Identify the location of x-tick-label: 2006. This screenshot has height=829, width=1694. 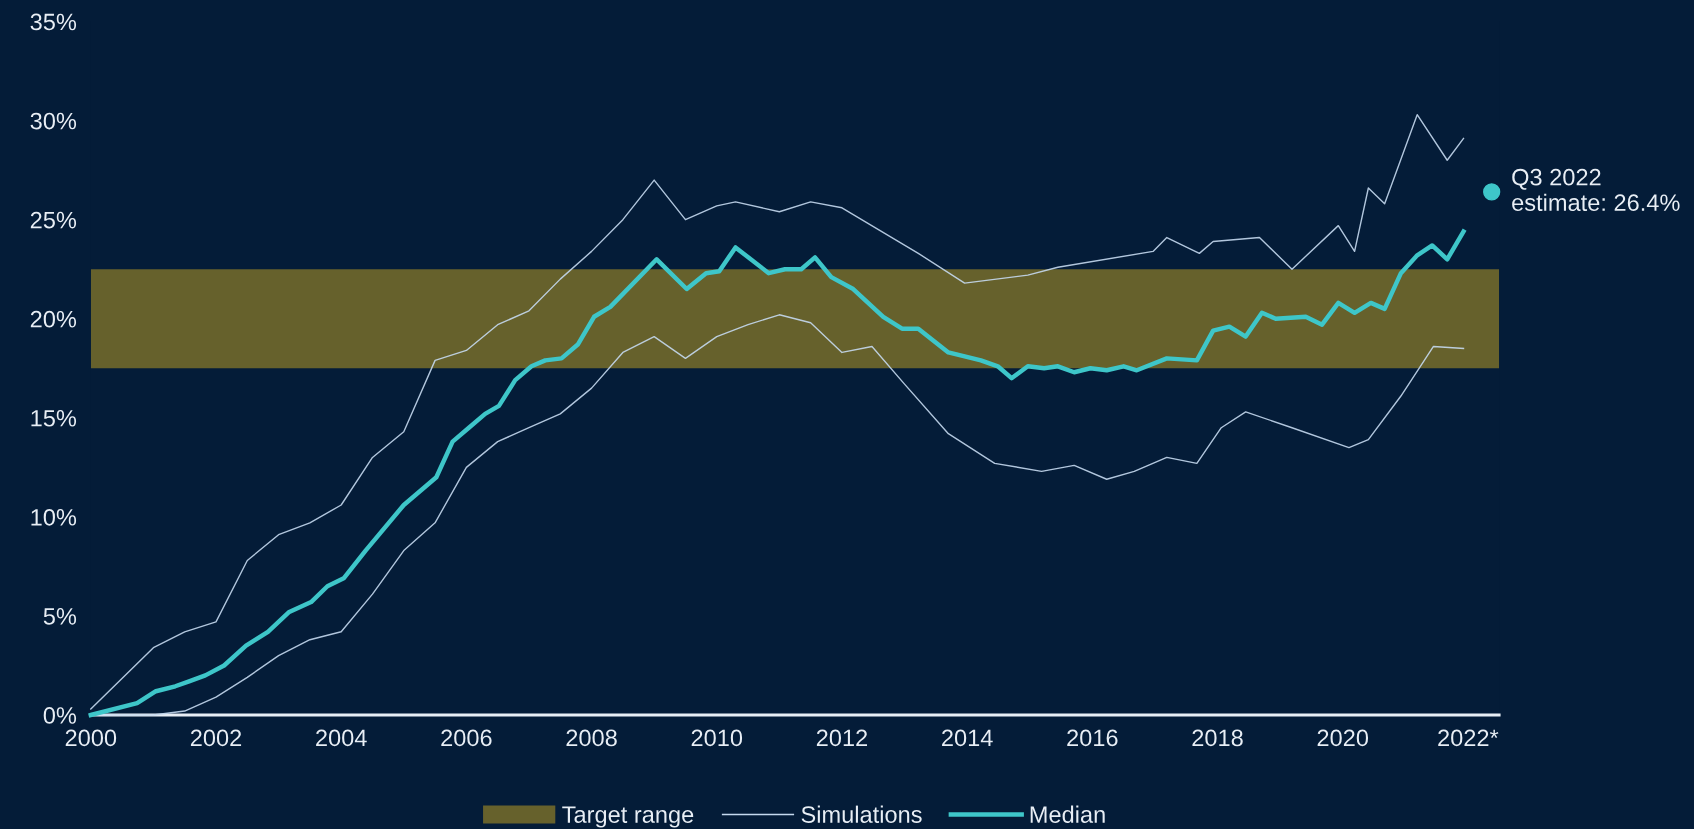
(466, 738).